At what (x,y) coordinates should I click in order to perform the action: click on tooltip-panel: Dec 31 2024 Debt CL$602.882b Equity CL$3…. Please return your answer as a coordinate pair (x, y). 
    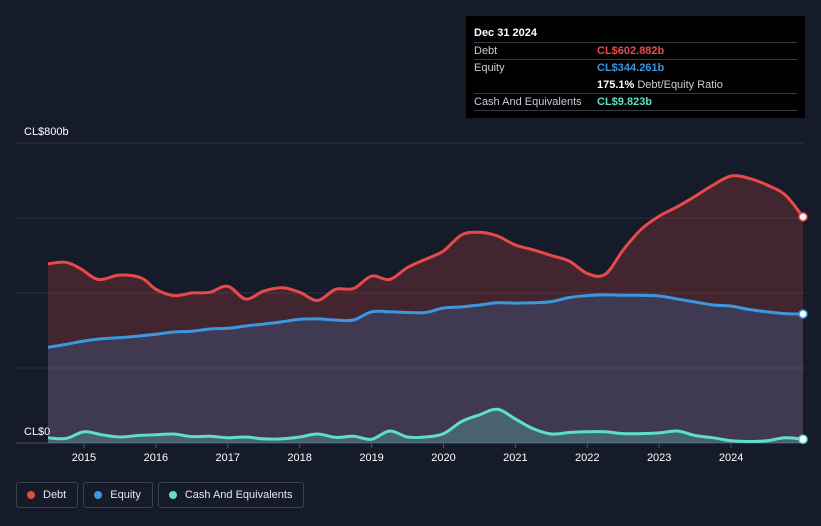
    Looking at the image, I should click on (635, 67).